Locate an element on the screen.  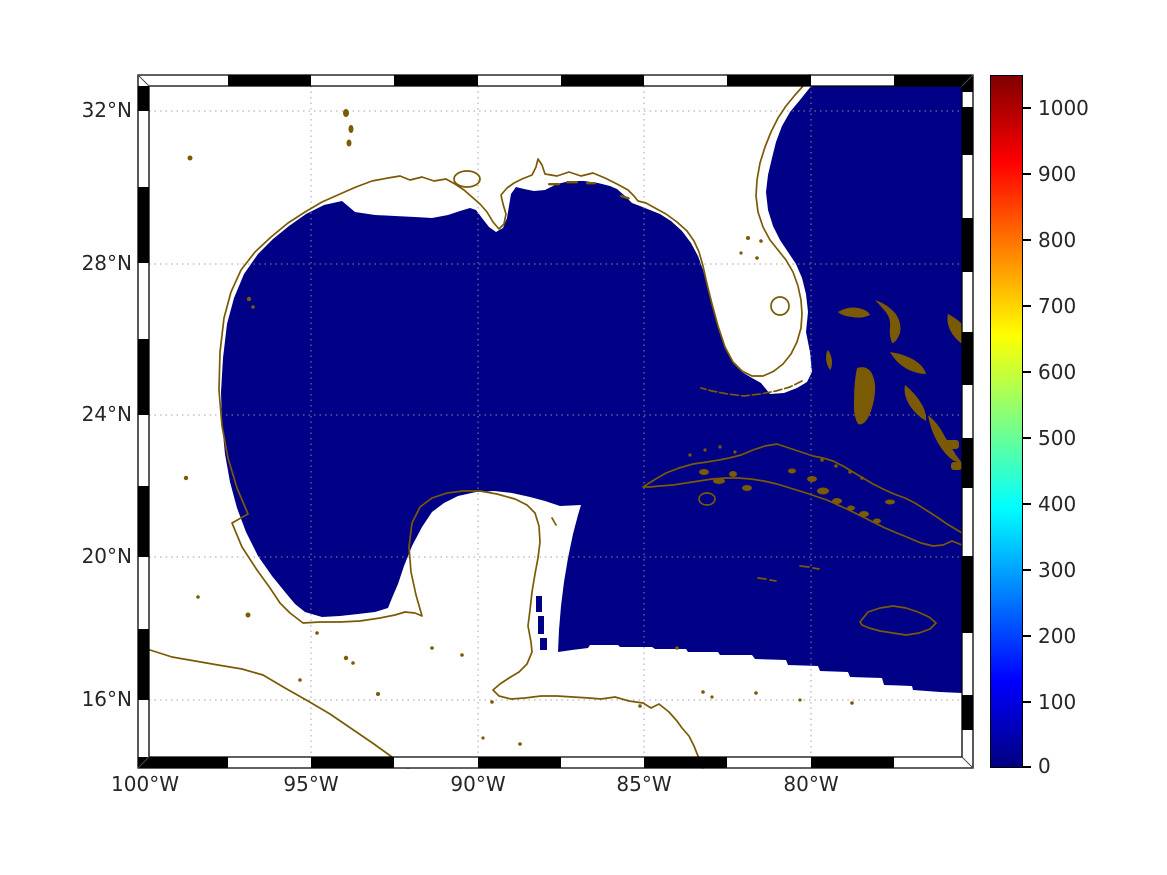
cat-exuma is located at coordinates (915, 403).